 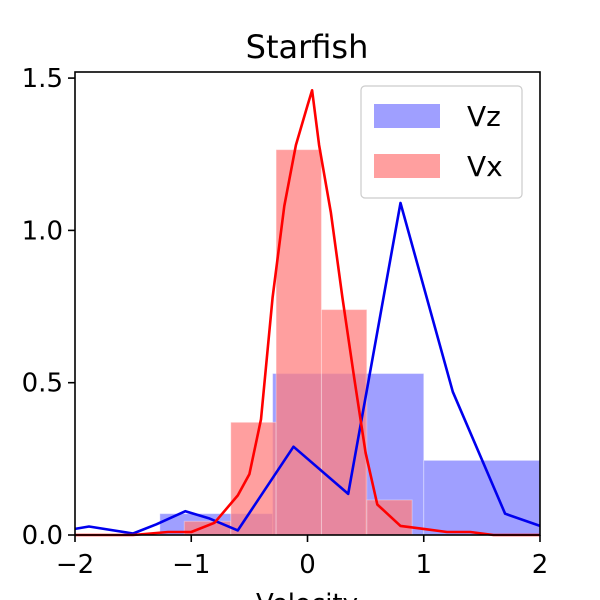 What do you see at coordinates (191, 565) in the screenshot?
I see `x-tick-label: −1` at bounding box center [191, 565].